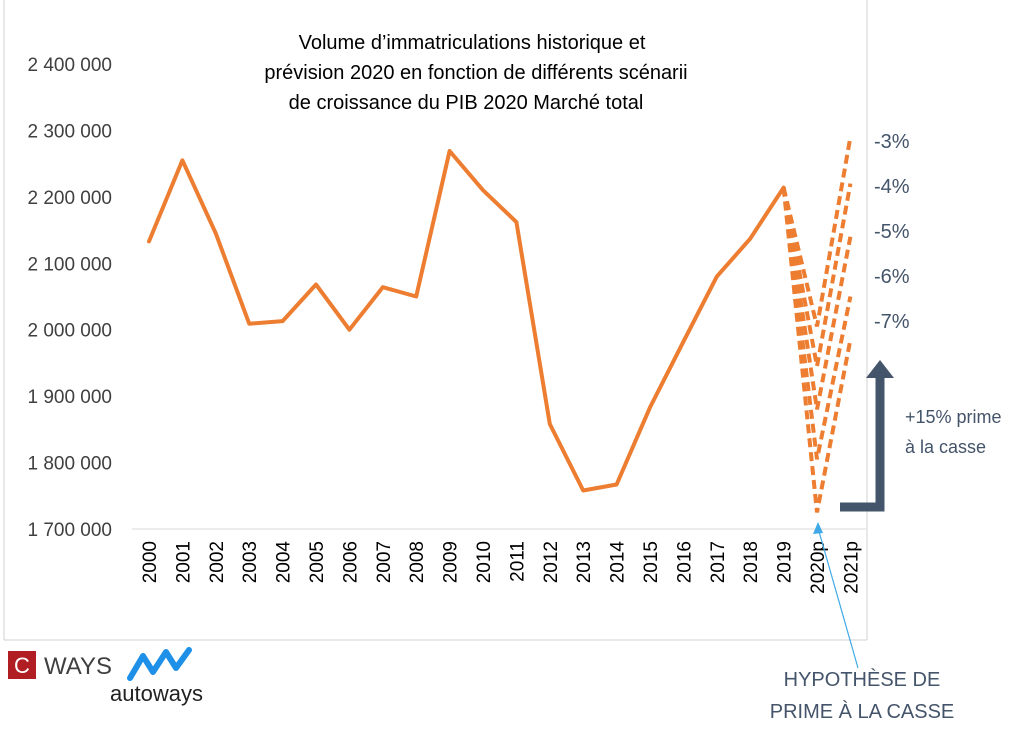 The image size is (1024, 731). What do you see at coordinates (862, 443) in the screenshot?
I see `prime-arrow-shape` at bounding box center [862, 443].